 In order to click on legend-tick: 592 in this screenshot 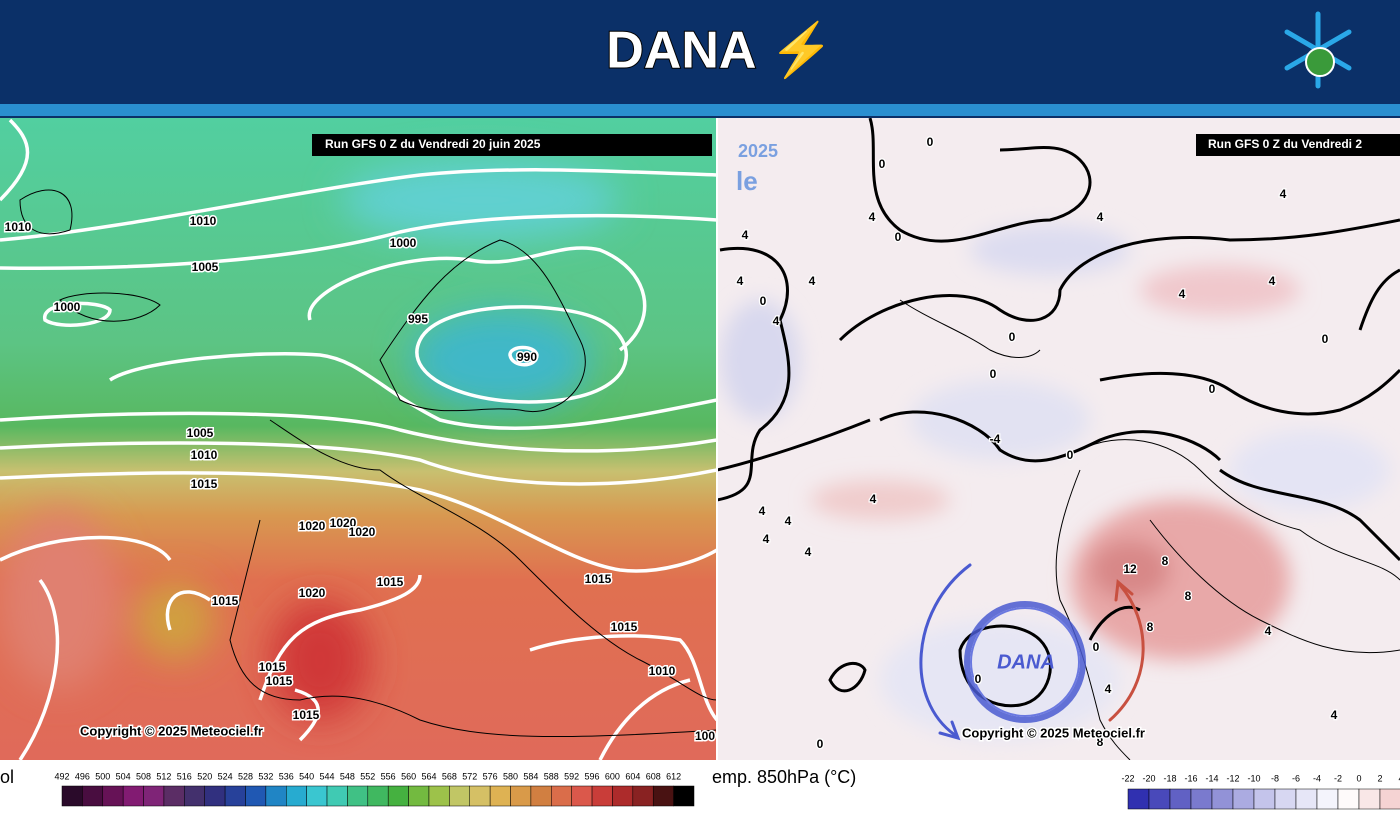, I will do `click(571, 776)`.